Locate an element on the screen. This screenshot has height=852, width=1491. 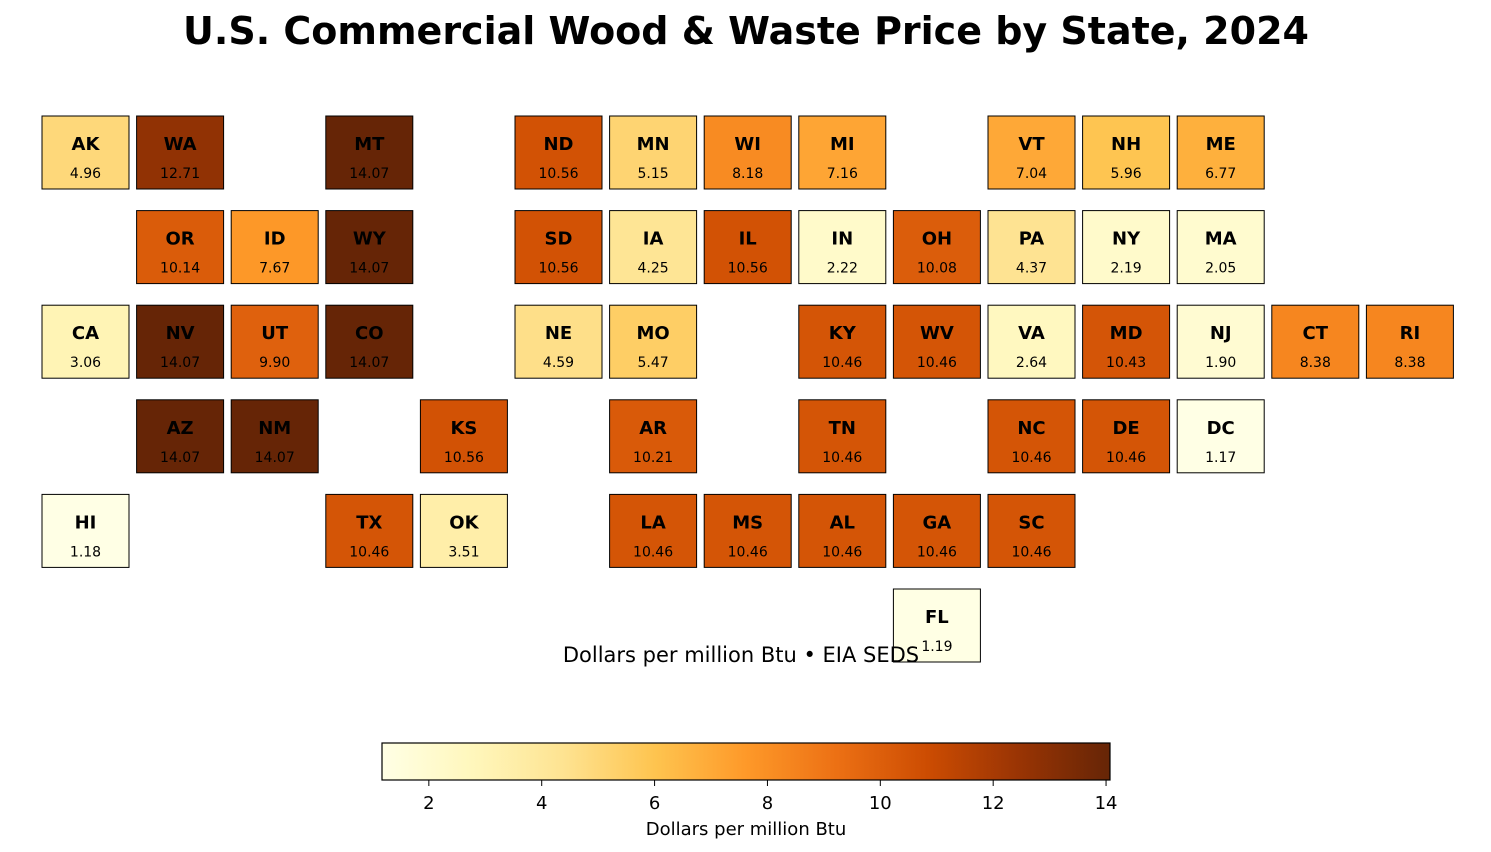
state-value-label: 1.90 is located at coordinates (1220, 363).